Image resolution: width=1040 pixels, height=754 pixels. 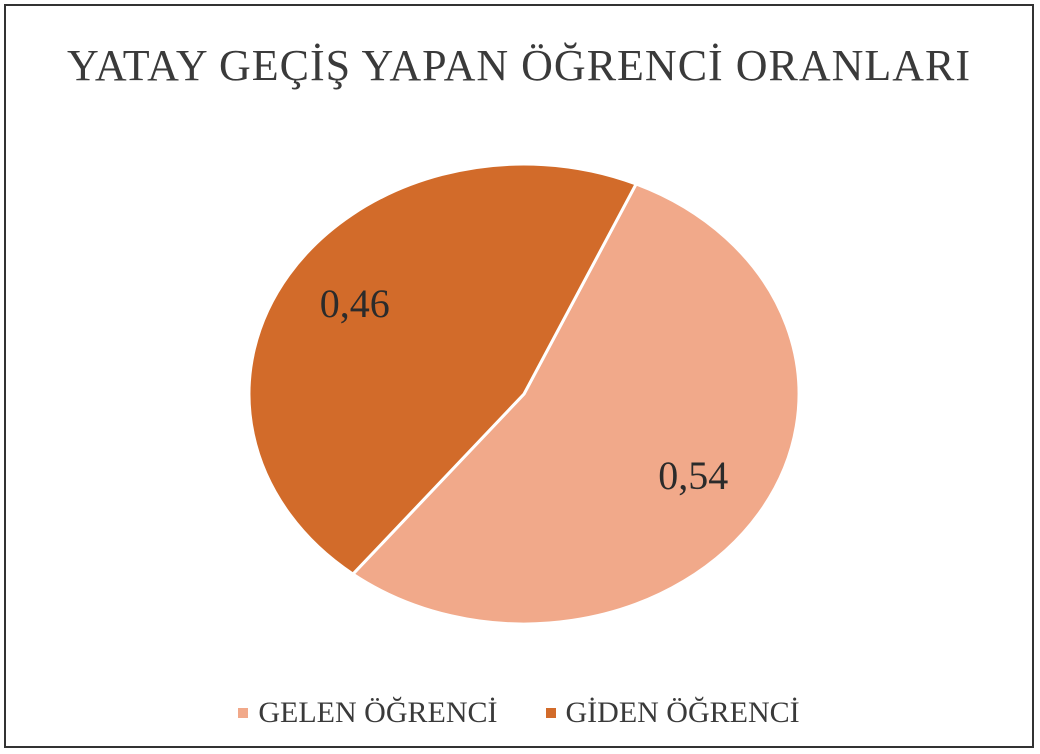 I want to click on legend-item-gelen: GELEN ÖĞRENCİ, so click(x=368, y=713).